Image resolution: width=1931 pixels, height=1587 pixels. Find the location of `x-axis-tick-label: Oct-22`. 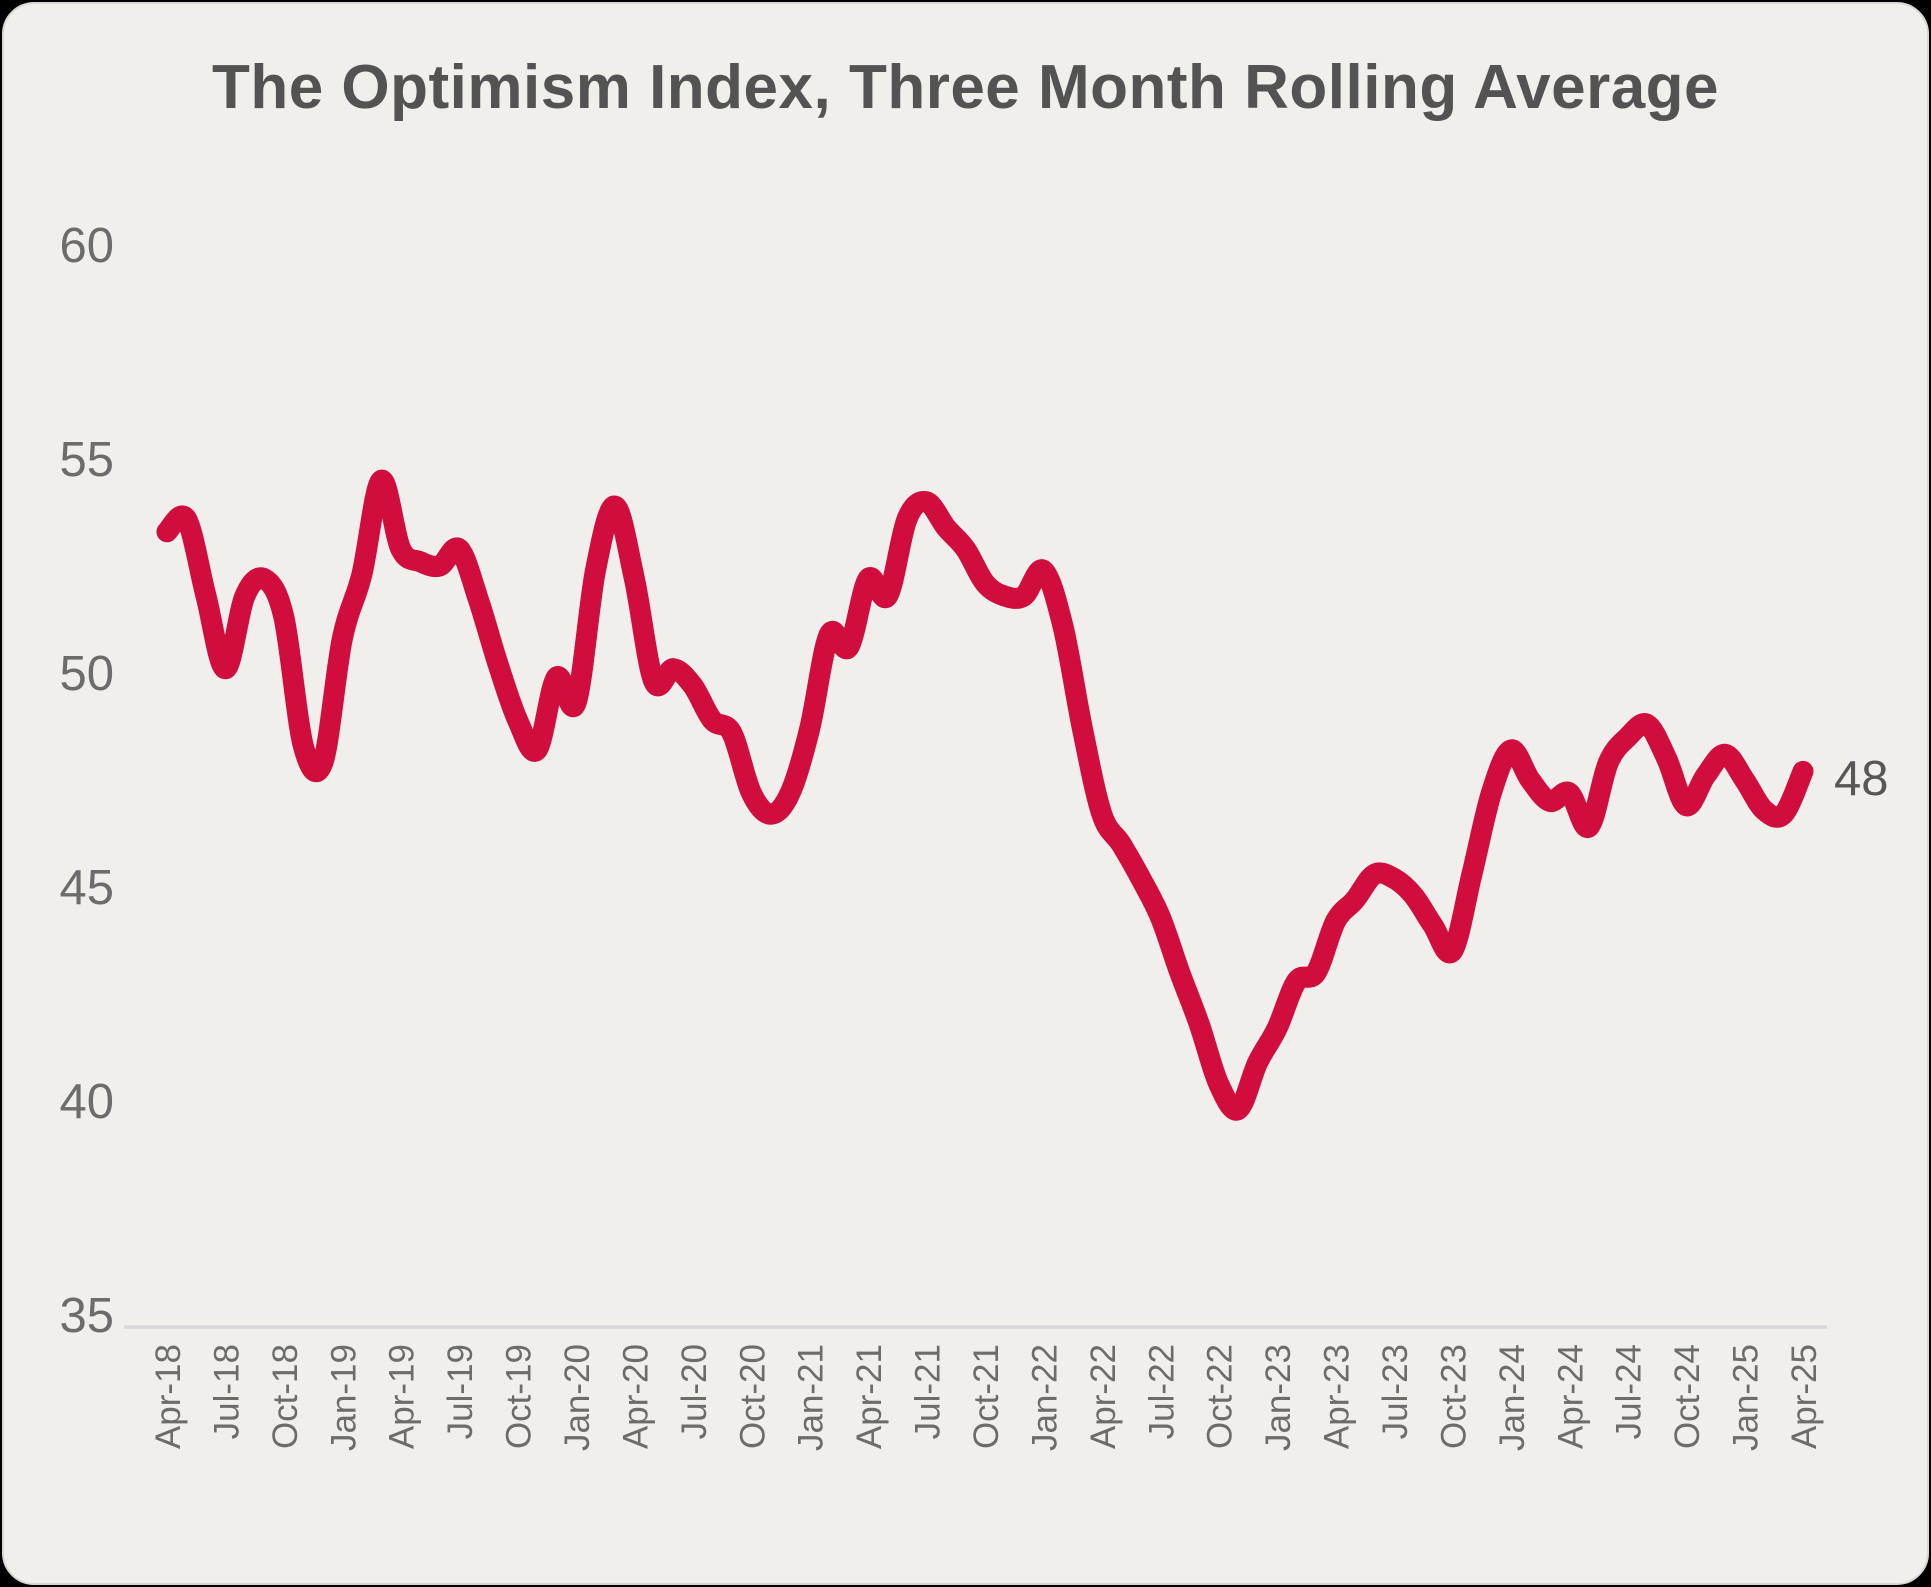

x-axis-tick-label: Oct-22 is located at coordinates (1220, 1396).